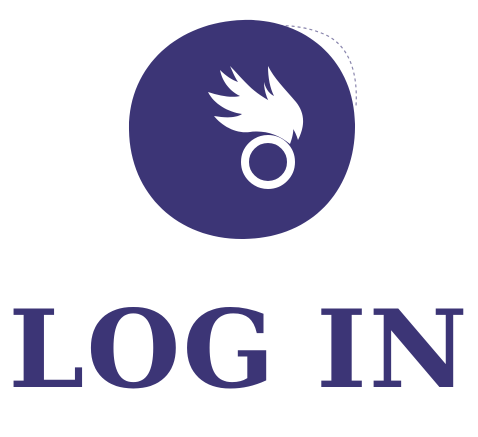 The width and height of the screenshot is (478, 437). I want to click on logo-ring, so click(268, 162).